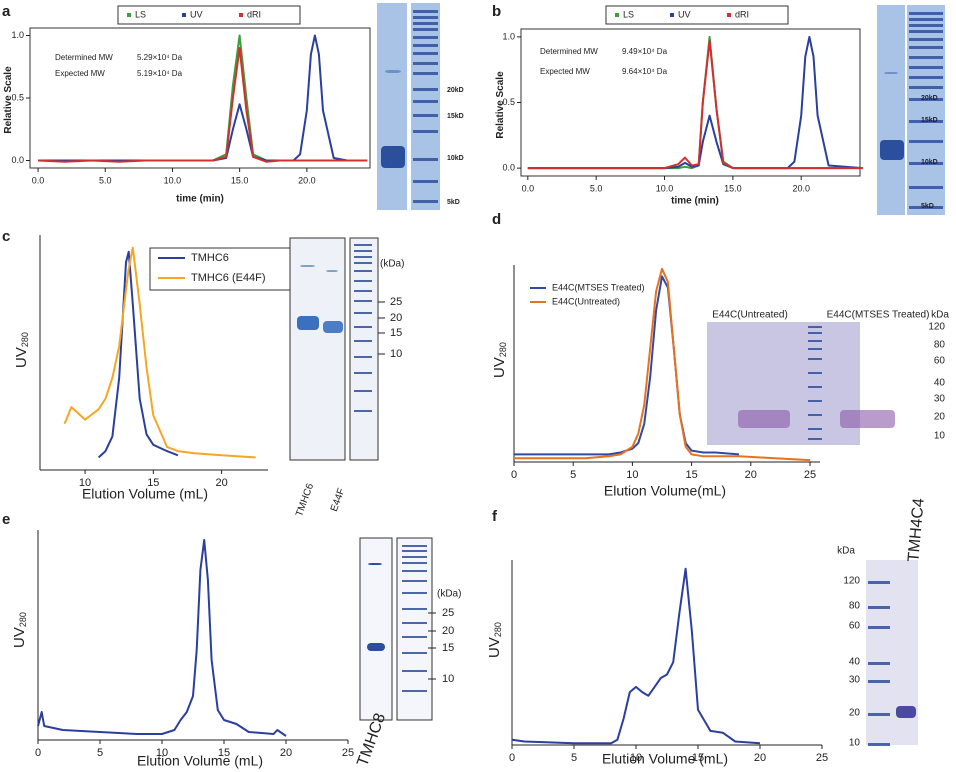 The height and width of the screenshot is (772, 956). Describe the element at coordinates (496, 219) in the screenshot. I see `panel-label: d` at that location.